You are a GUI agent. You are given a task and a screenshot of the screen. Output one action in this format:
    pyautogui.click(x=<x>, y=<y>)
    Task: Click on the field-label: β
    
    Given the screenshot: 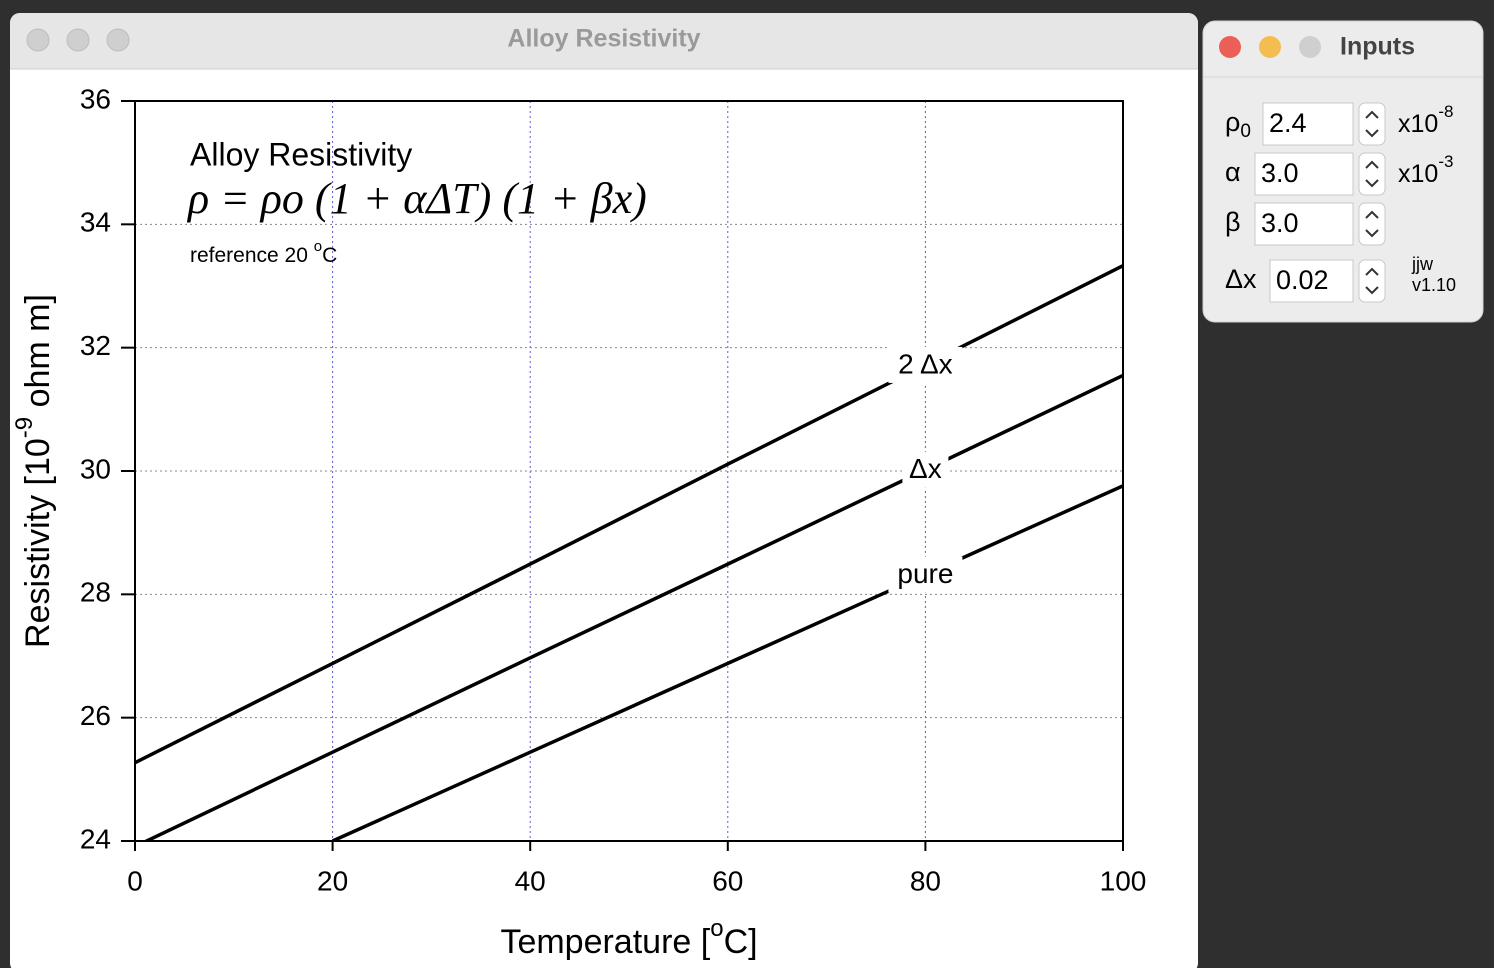 What is the action you would take?
    pyautogui.click(x=1233, y=222)
    